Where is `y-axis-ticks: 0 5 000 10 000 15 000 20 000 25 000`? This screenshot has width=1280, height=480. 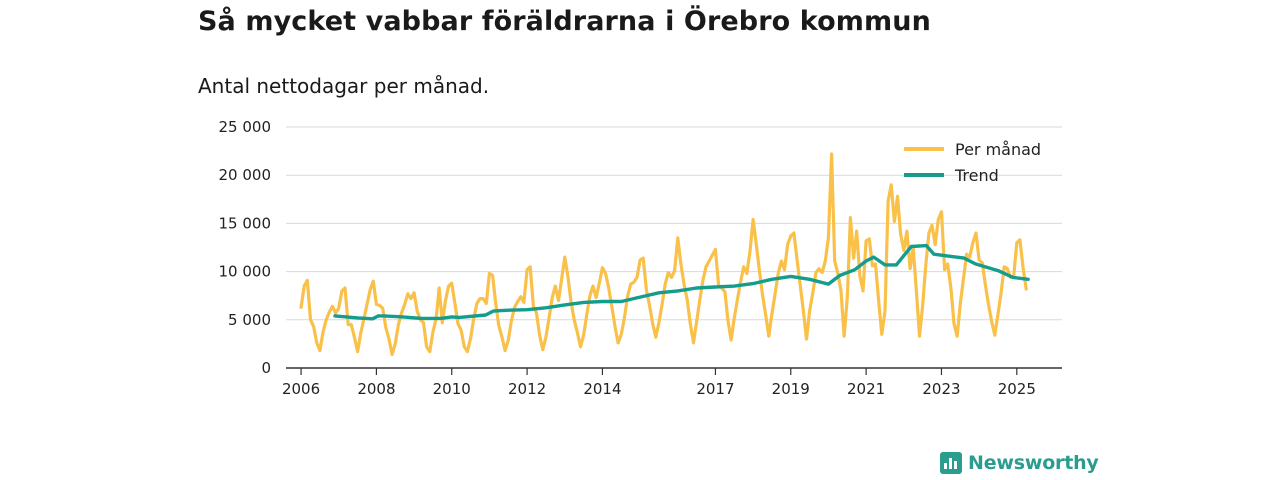
y-axis-ticks: 0 5 000 10 000 15 000 20 000 25 000 is located at coordinates (245, 247).